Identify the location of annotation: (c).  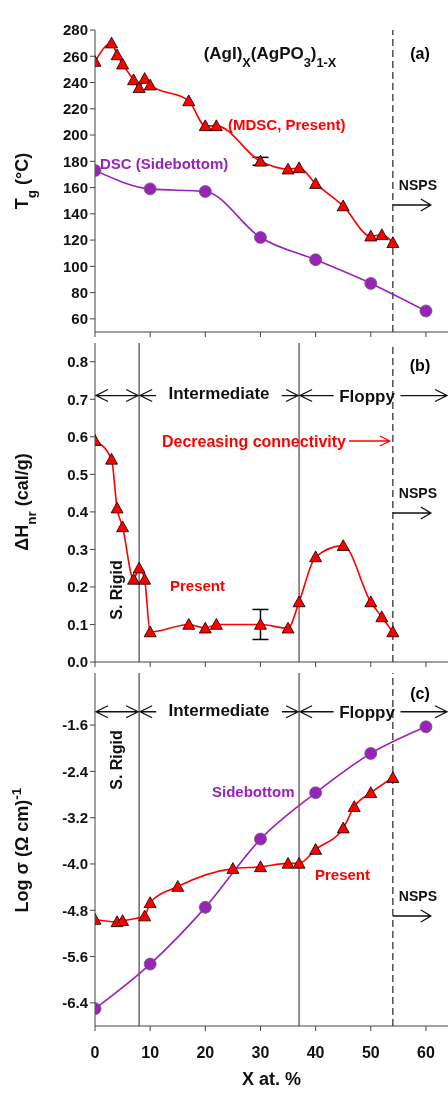
(420, 693).